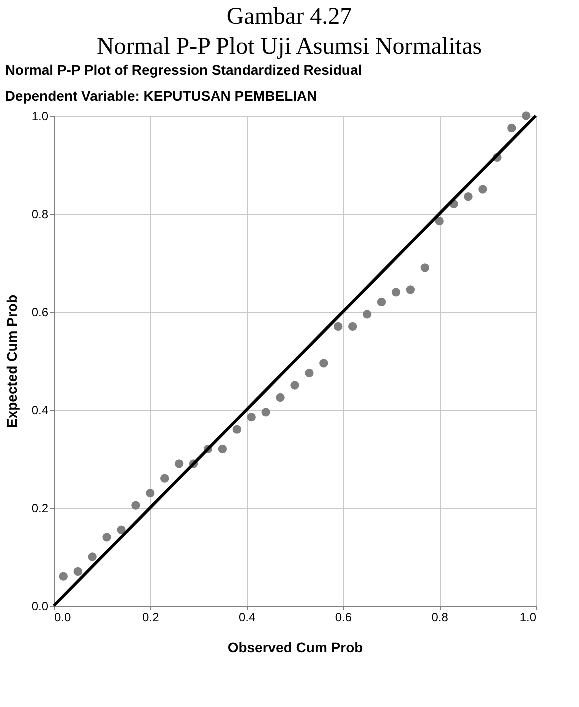 The height and width of the screenshot is (707, 579). I want to click on y-tick-label: 0.8, so click(40, 215).